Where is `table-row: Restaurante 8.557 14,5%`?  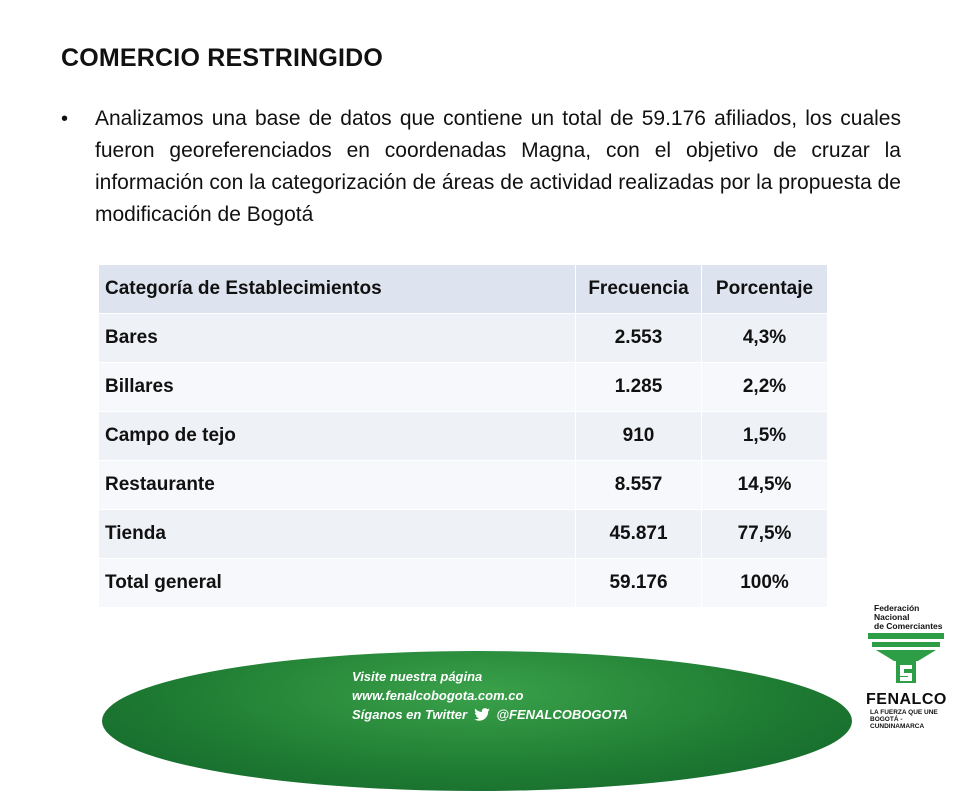
table-row: Restaurante 8.557 14,5% is located at coordinates (463, 485).